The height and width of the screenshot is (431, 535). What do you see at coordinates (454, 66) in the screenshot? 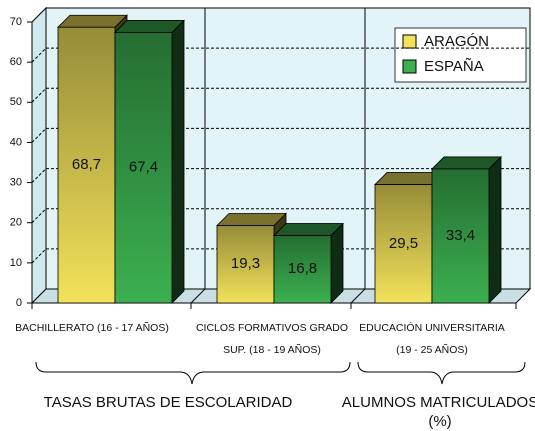
I see `legend-label: ESPAÑA` at bounding box center [454, 66].